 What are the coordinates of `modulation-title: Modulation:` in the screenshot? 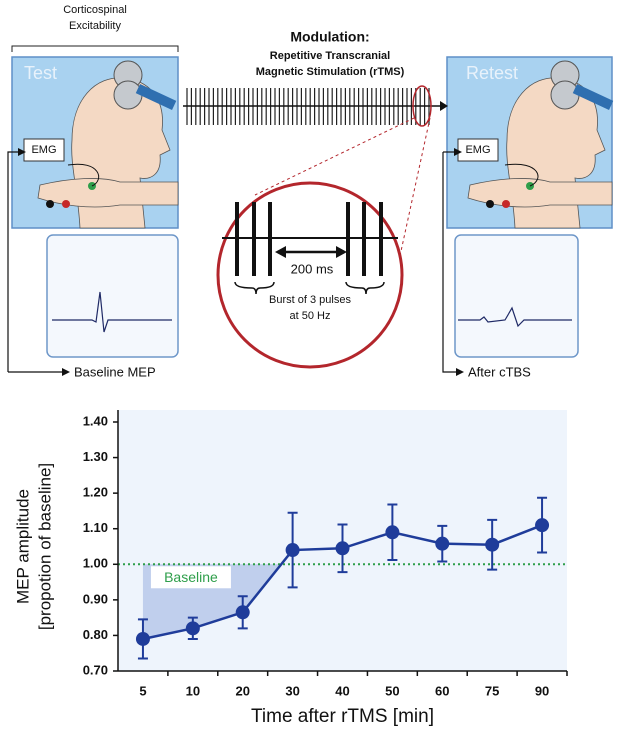 It's located at (329, 37).